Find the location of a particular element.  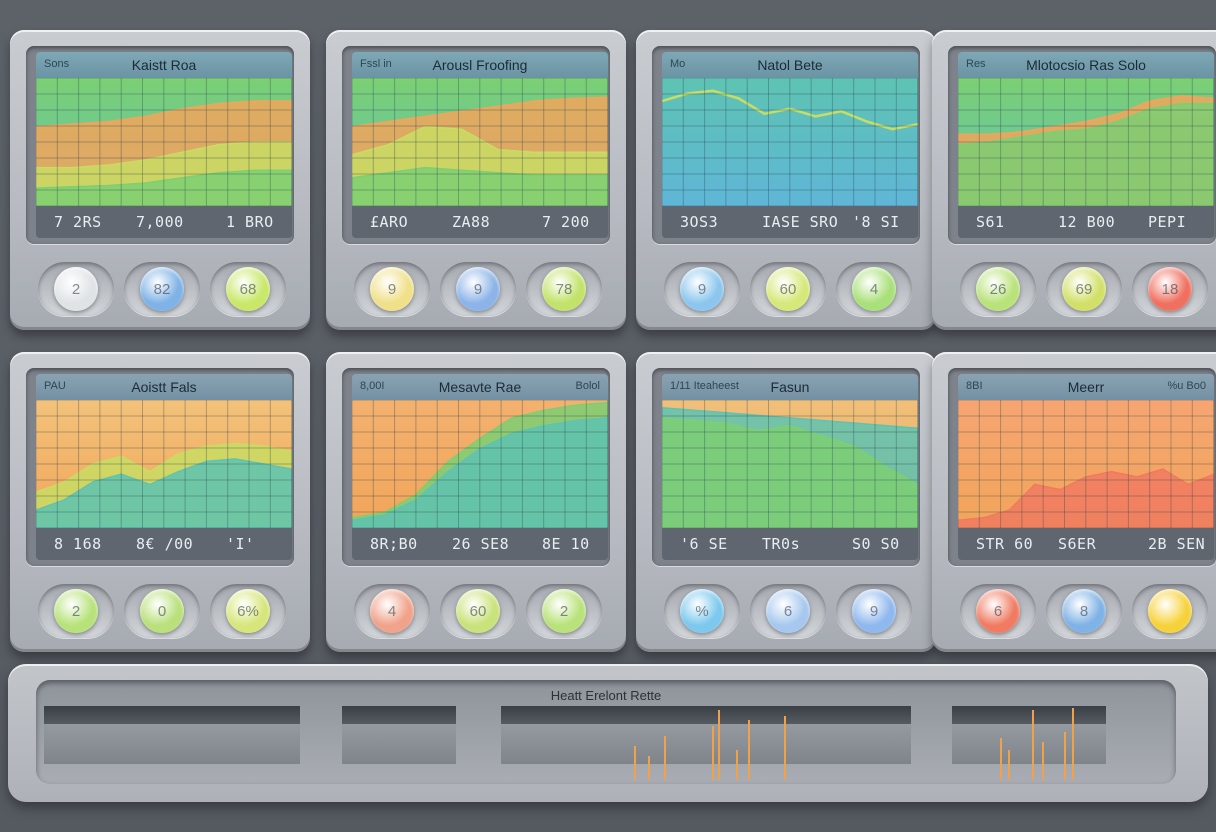

header-left-label: 1/11 Iteaheest is located at coordinates (704, 386).